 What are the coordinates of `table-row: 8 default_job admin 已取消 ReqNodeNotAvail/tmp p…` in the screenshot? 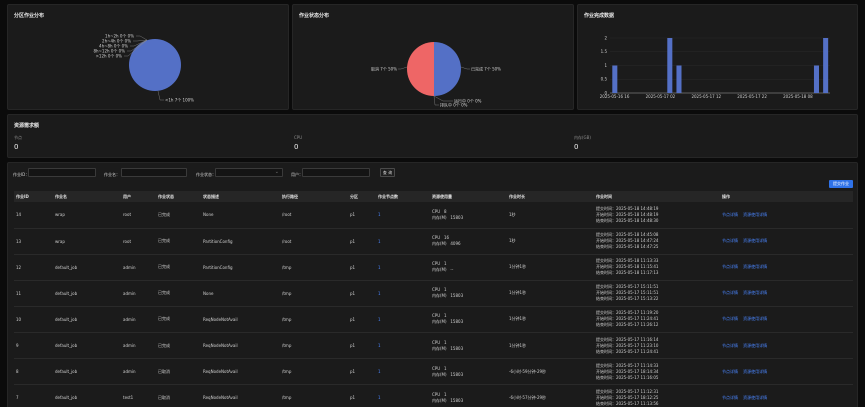 It's located at (433, 372).